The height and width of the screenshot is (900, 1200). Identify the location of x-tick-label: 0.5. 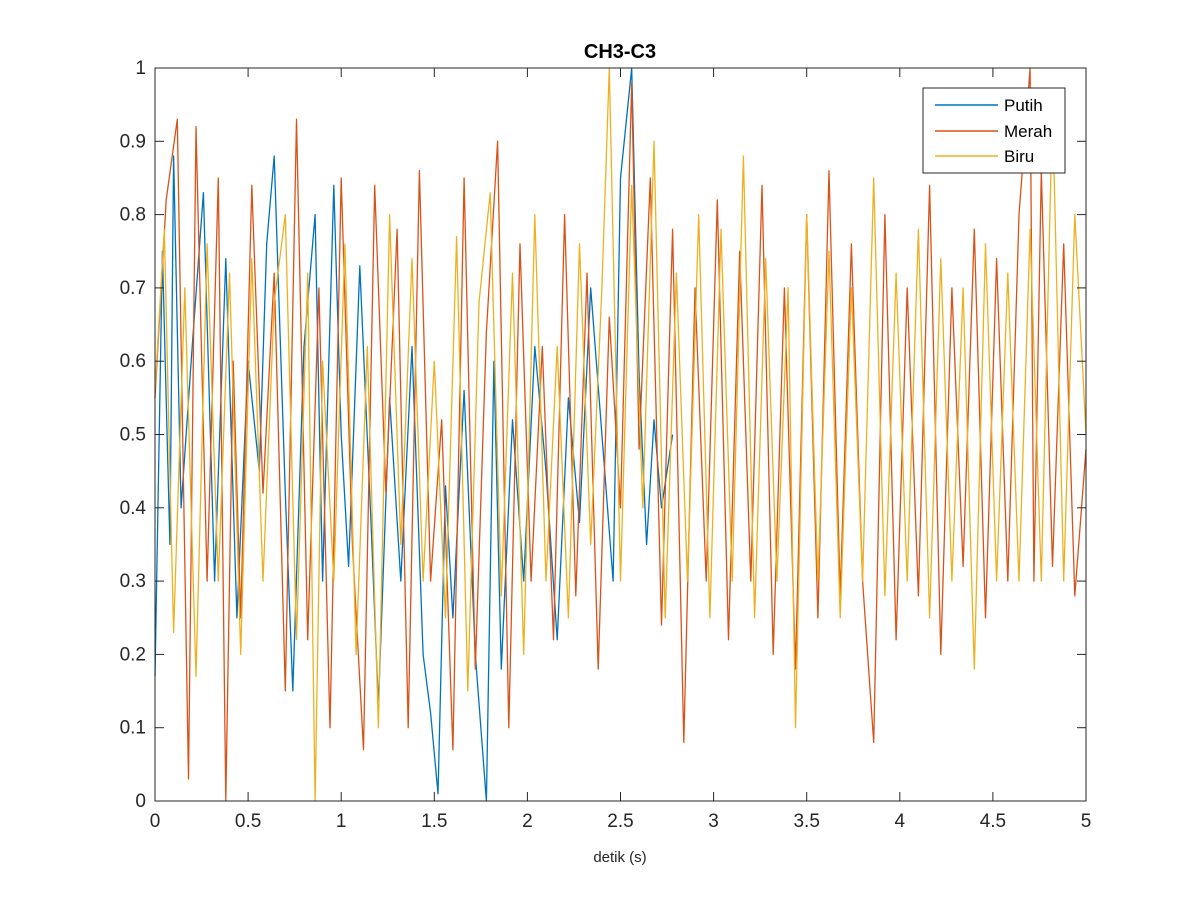
(248, 821).